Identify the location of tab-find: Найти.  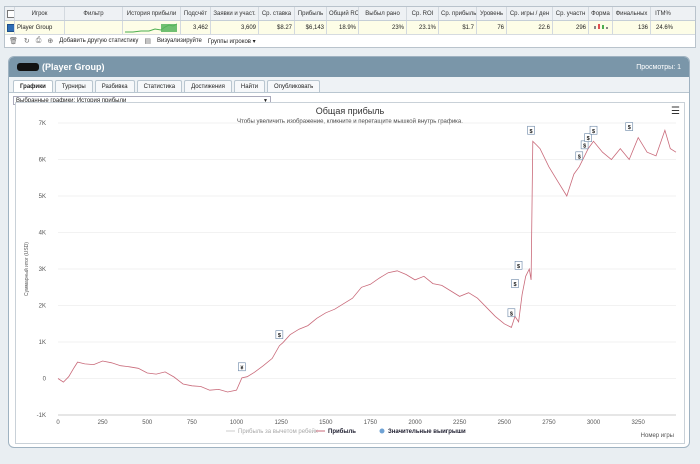
(249, 86).